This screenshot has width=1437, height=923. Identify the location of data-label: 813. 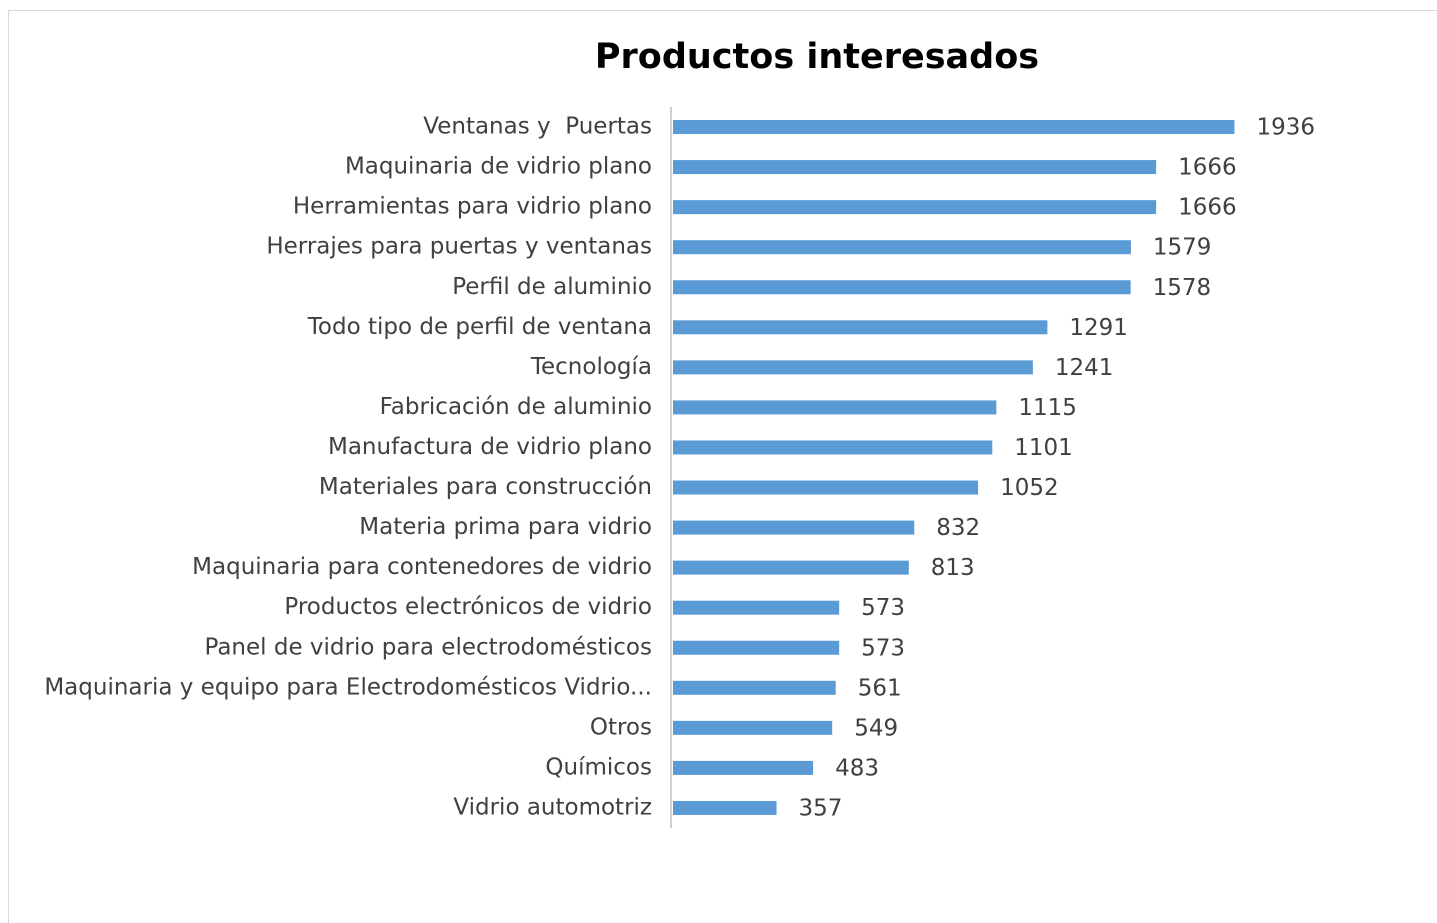
(953, 568).